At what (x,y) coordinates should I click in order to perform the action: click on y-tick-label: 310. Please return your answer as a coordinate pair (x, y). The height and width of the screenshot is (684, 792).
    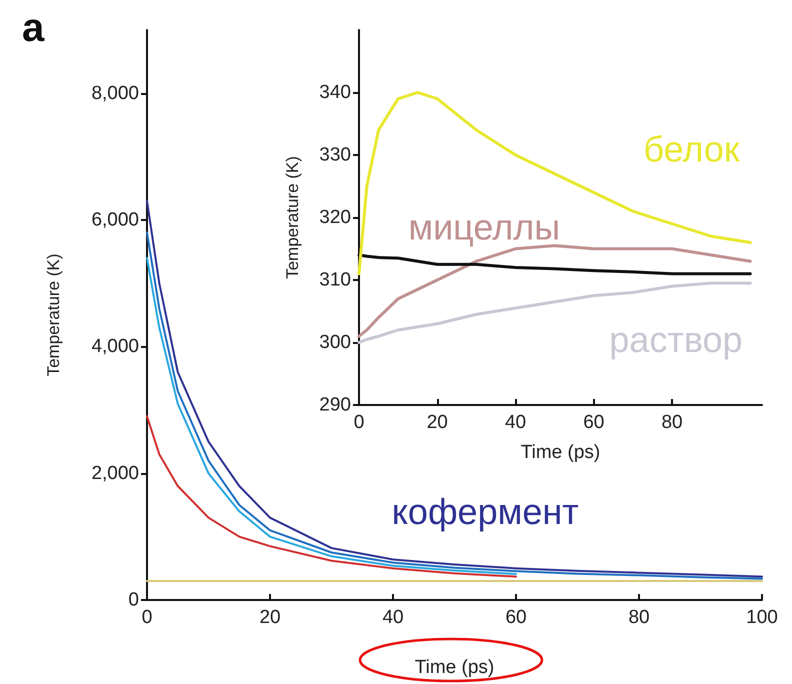
    Looking at the image, I should click on (335, 280).